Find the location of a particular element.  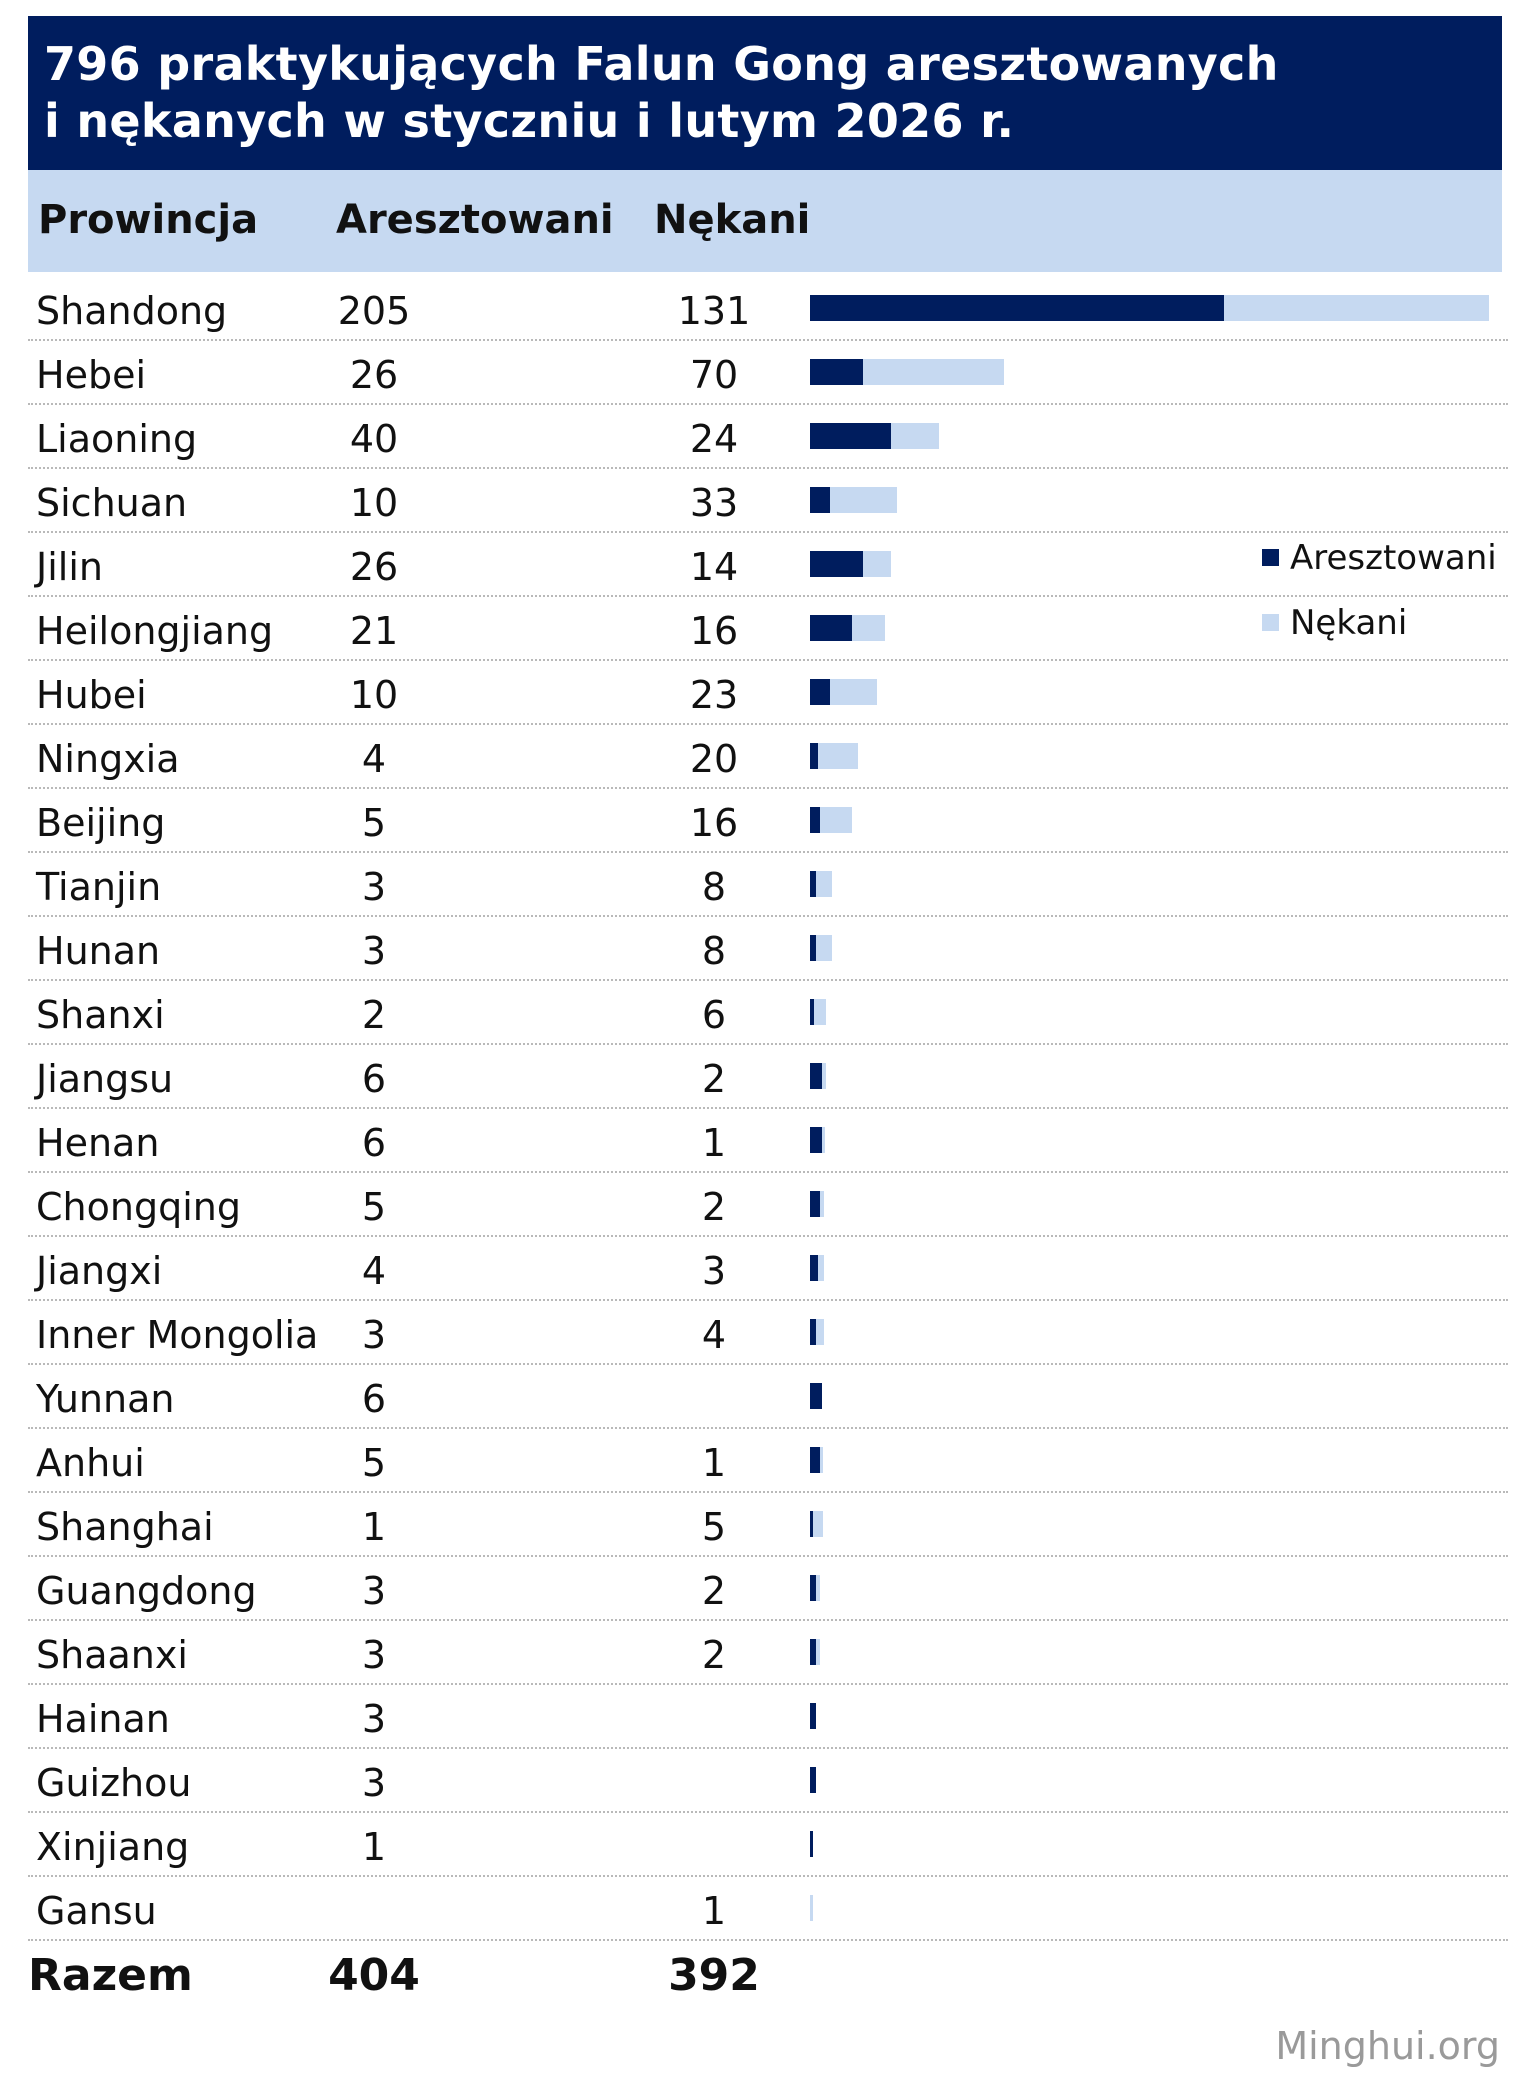

table-row: Jiangsu 6 2 is located at coordinates (768, 1077).